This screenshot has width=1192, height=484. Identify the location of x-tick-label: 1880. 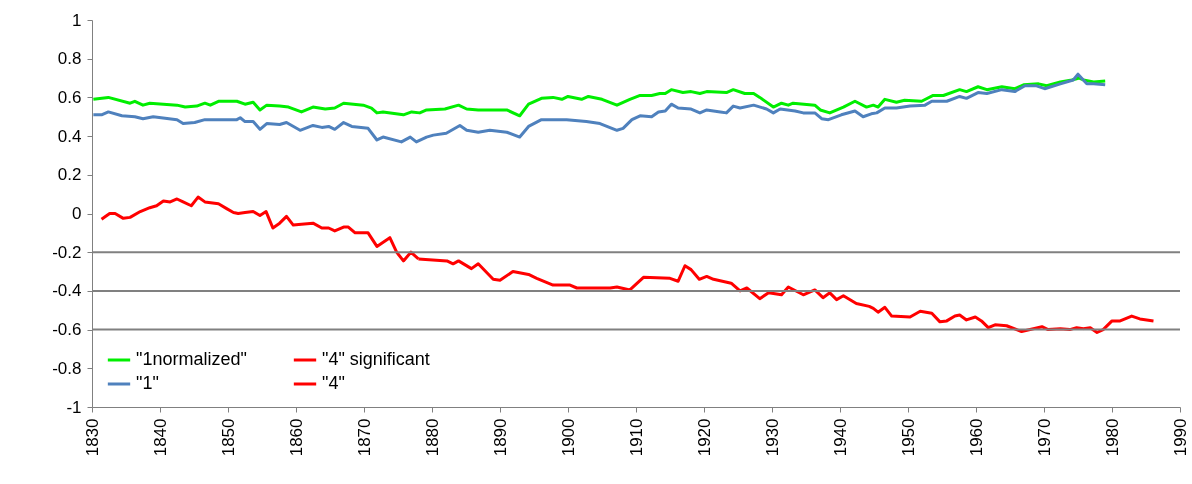
(432, 437).